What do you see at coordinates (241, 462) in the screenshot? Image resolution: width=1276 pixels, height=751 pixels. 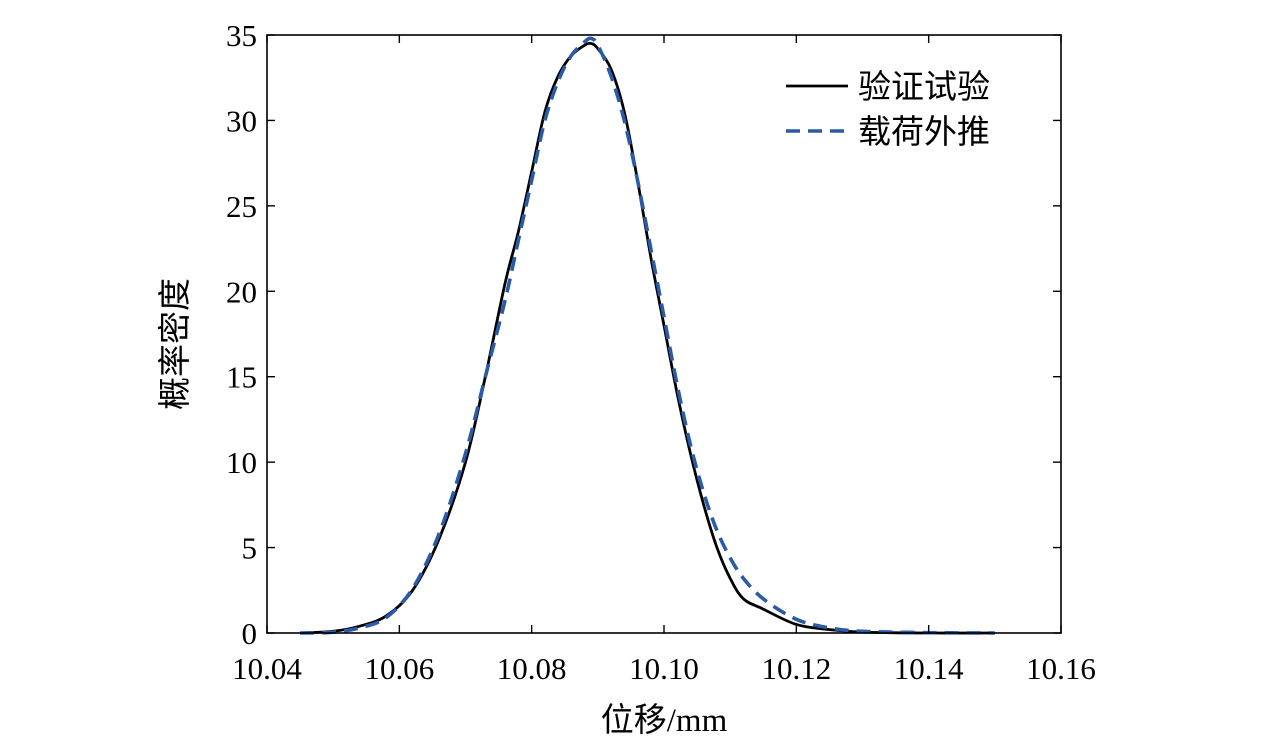 I see `y-tick-label-2: 10` at bounding box center [241, 462].